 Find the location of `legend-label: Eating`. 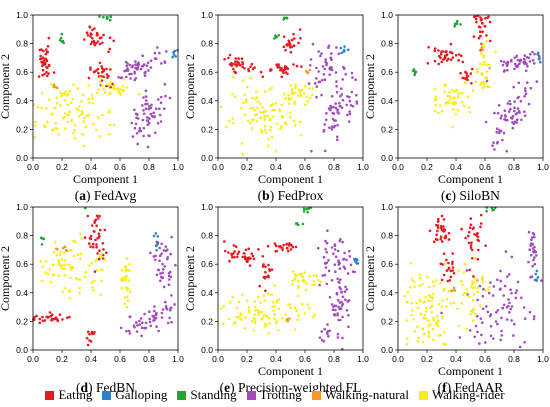

legend-label: Eating is located at coordinates (75, 394).